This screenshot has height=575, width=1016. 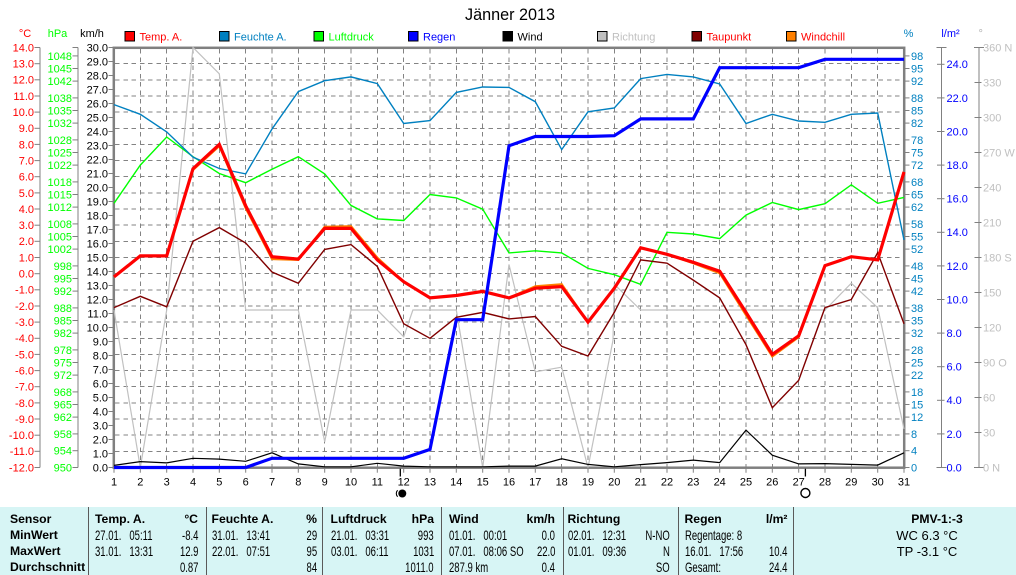 What do you see at coordinates (352, 38) in the screenshot?
I see `svg-text: Luftdruck` at bounding box center [352, 38].